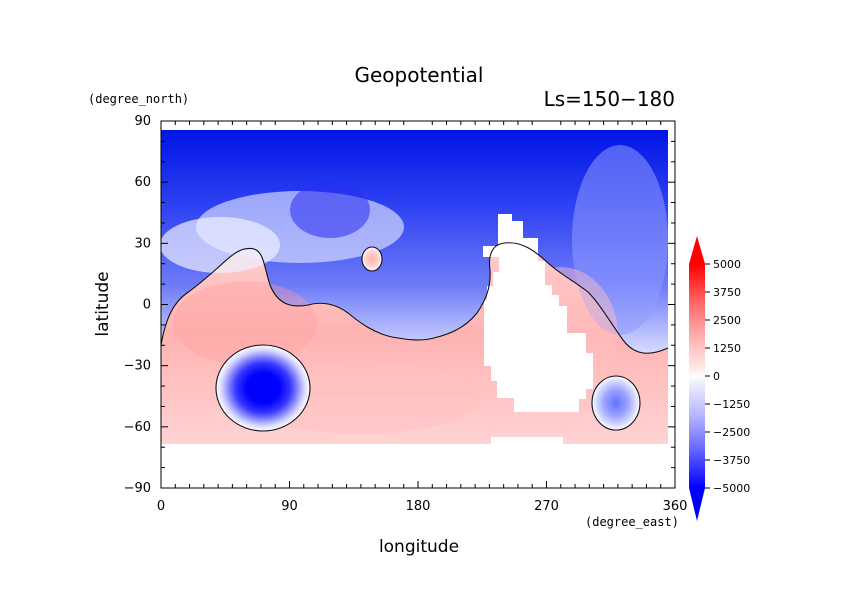 This screenshot has height=595, width=842. What do you see at coordinates (697, 376) in the screenshot?
I see `colorbar-gradient` at bounding box center [697, 376].